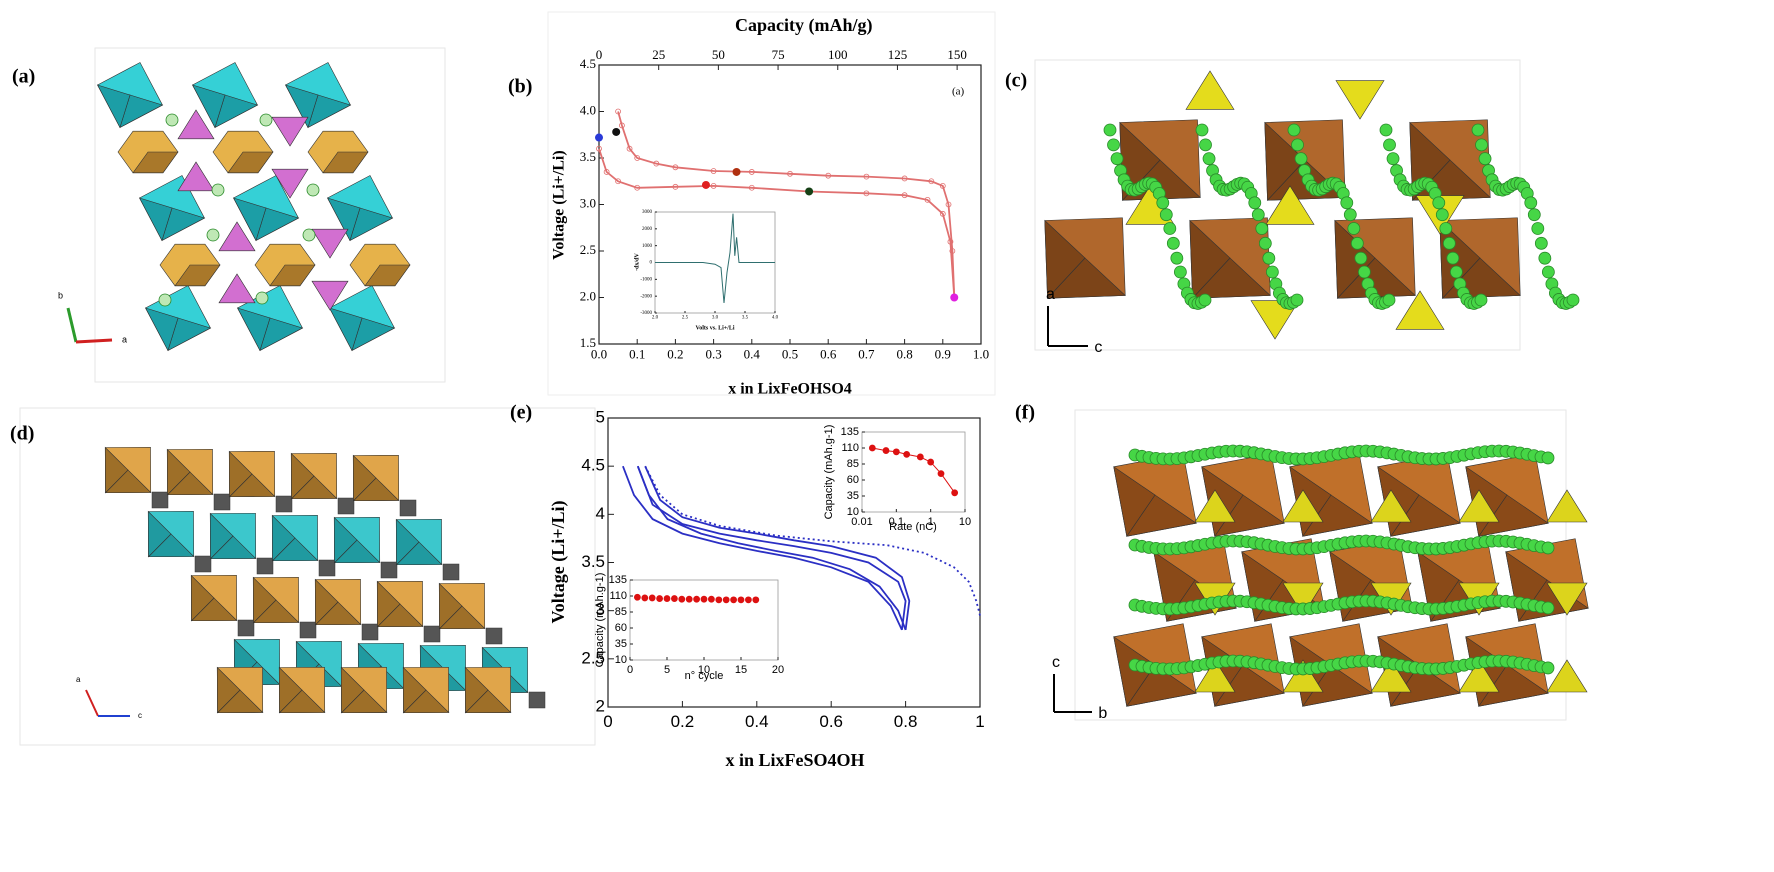 The height and width of the screenshot is (872, 1774). Describe the element at coordinates (658, 54) in the screenshot. I see `x2-tick-label: 25` at that location.